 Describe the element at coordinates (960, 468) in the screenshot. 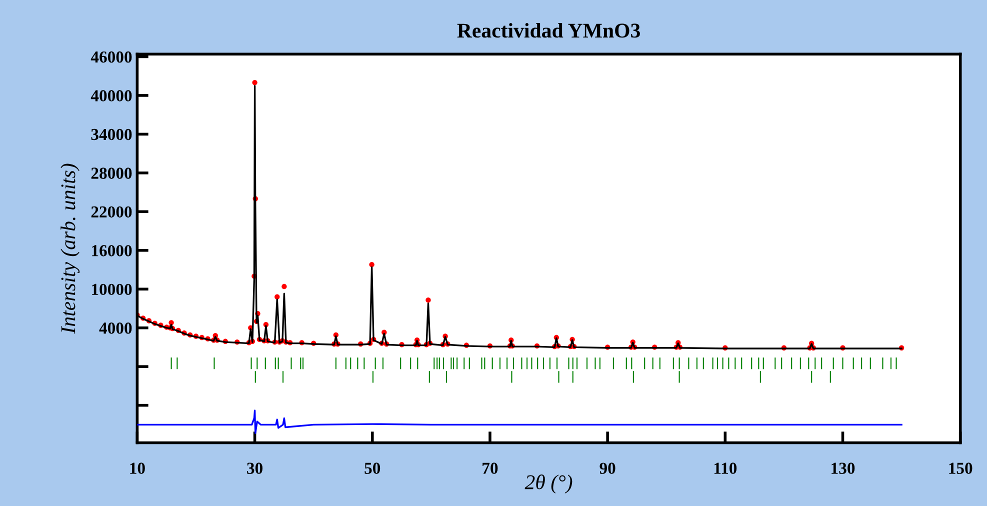

I see `x-tick-label: 150` at that location.